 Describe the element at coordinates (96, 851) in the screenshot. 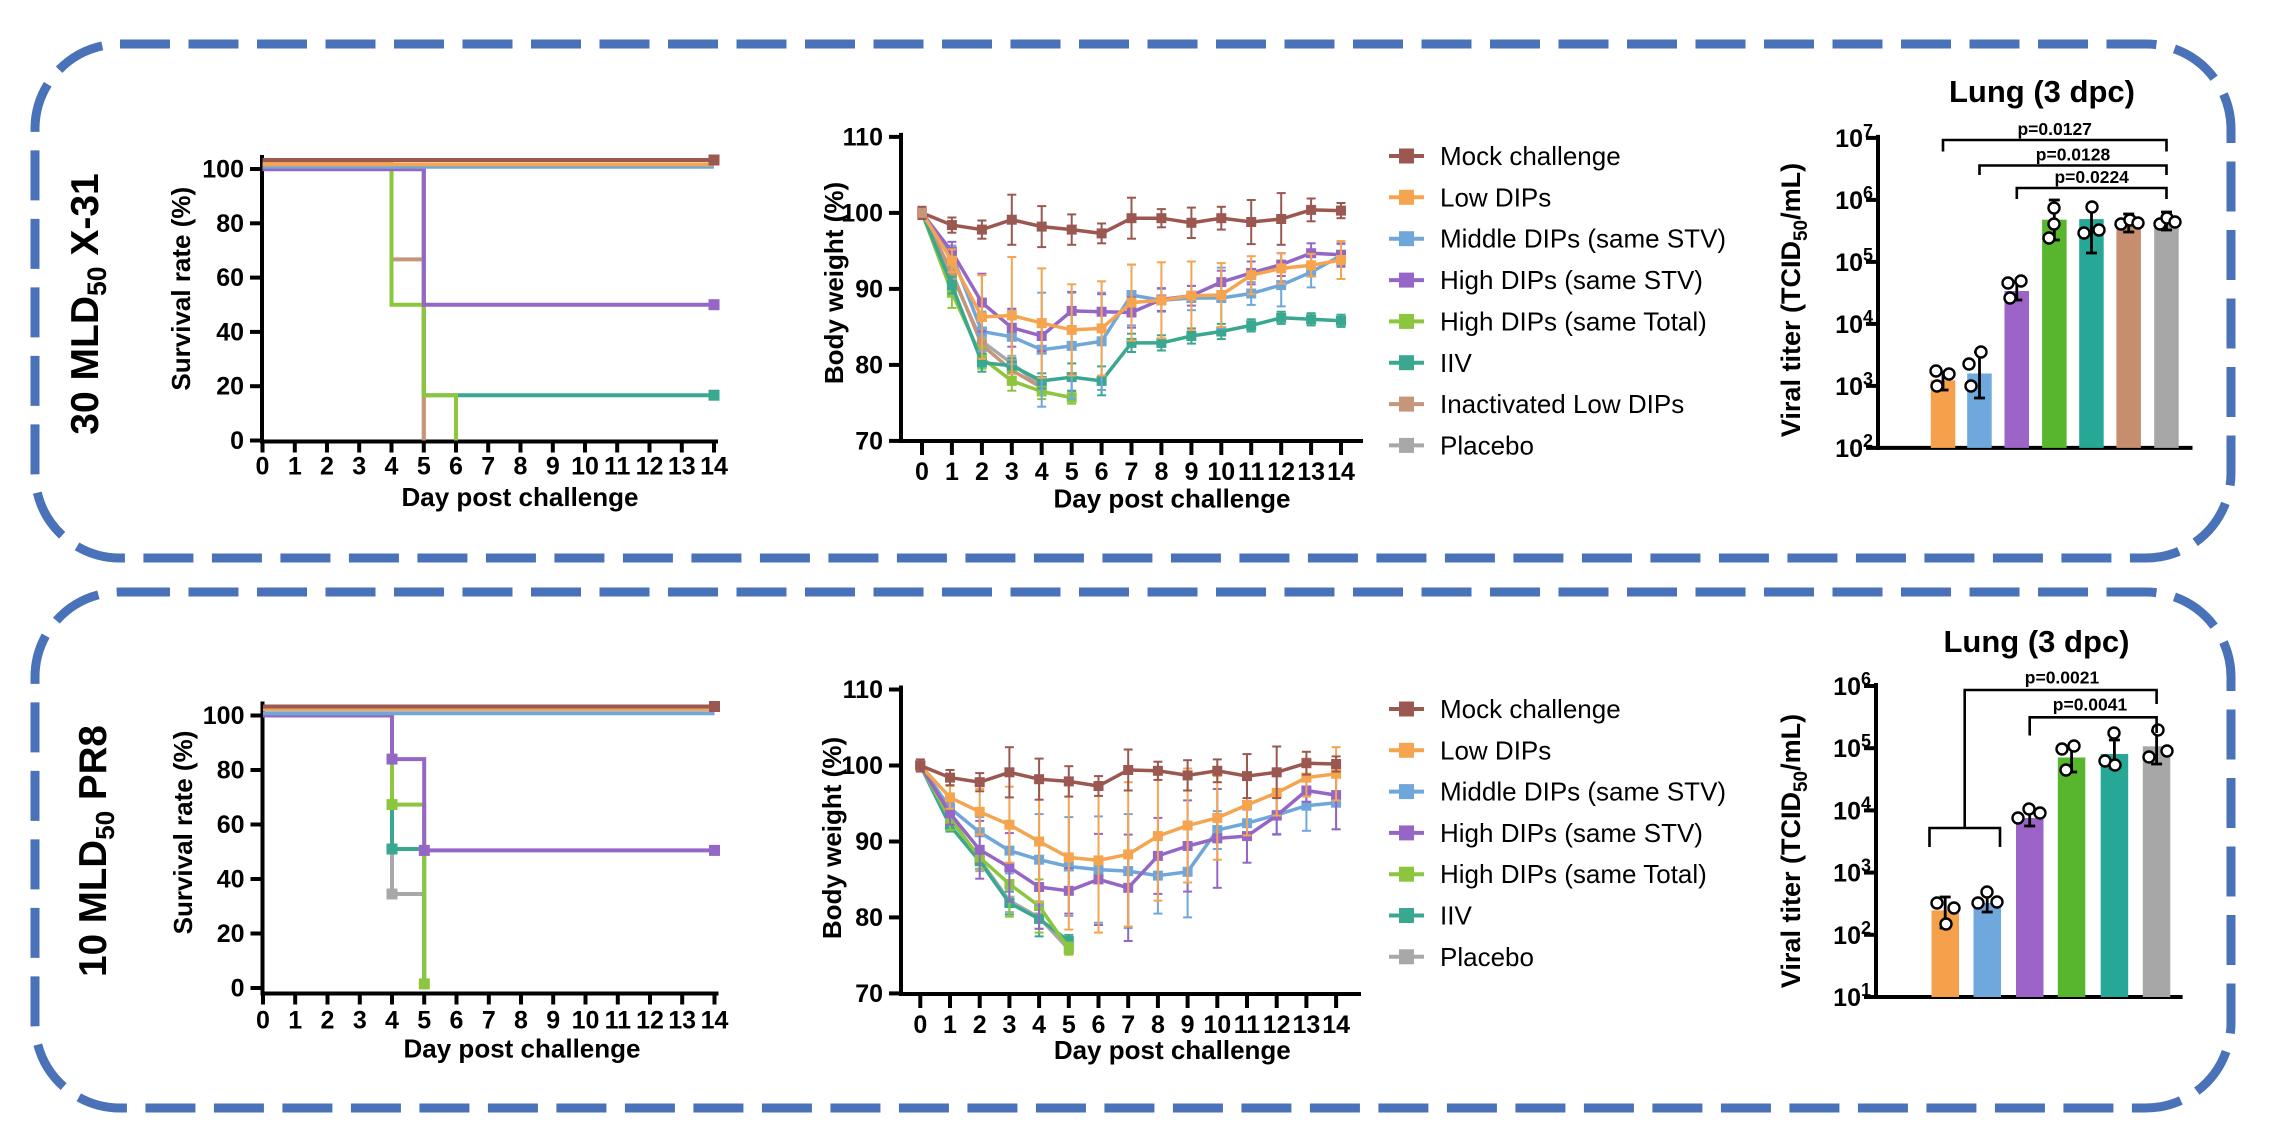

I see `svg-text: 10 MLD50 PR8` at that location.